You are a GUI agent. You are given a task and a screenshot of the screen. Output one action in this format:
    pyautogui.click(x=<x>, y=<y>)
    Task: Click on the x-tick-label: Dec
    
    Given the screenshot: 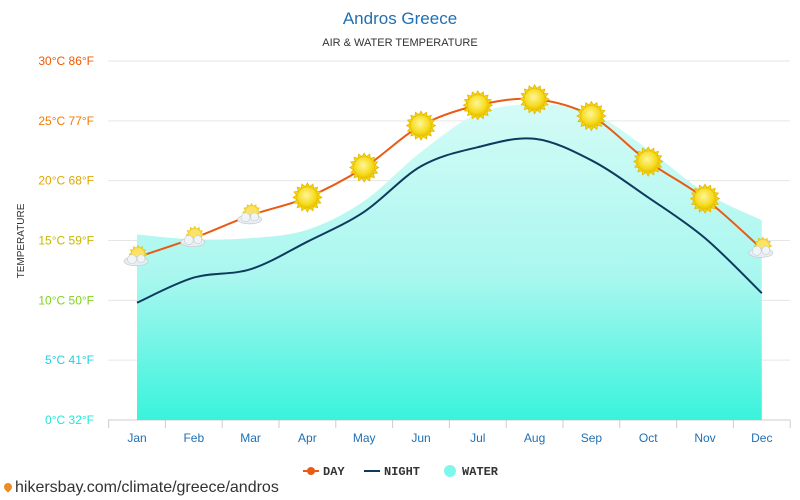 What is the action you would take?
    pyautogui.click(x=761, y=438)
    